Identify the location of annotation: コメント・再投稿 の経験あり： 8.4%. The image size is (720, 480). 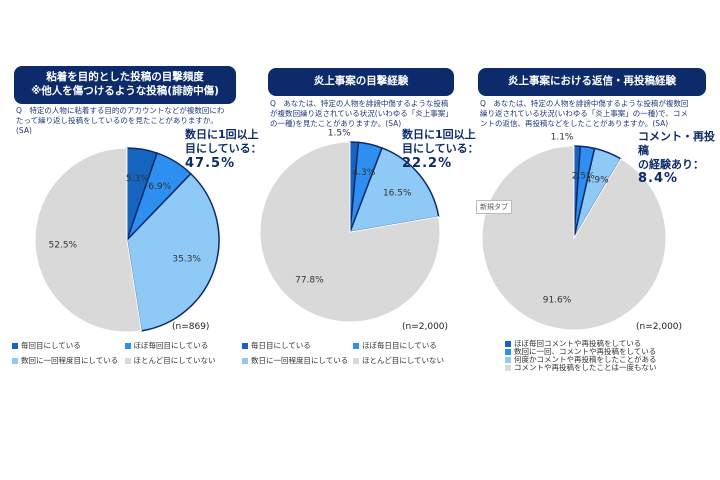
(679, 159).